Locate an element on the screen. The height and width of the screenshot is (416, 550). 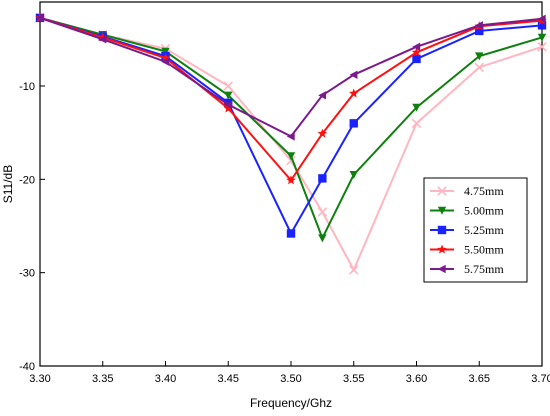
legend-label: 5.50mm is located at coordinates (484, 250).